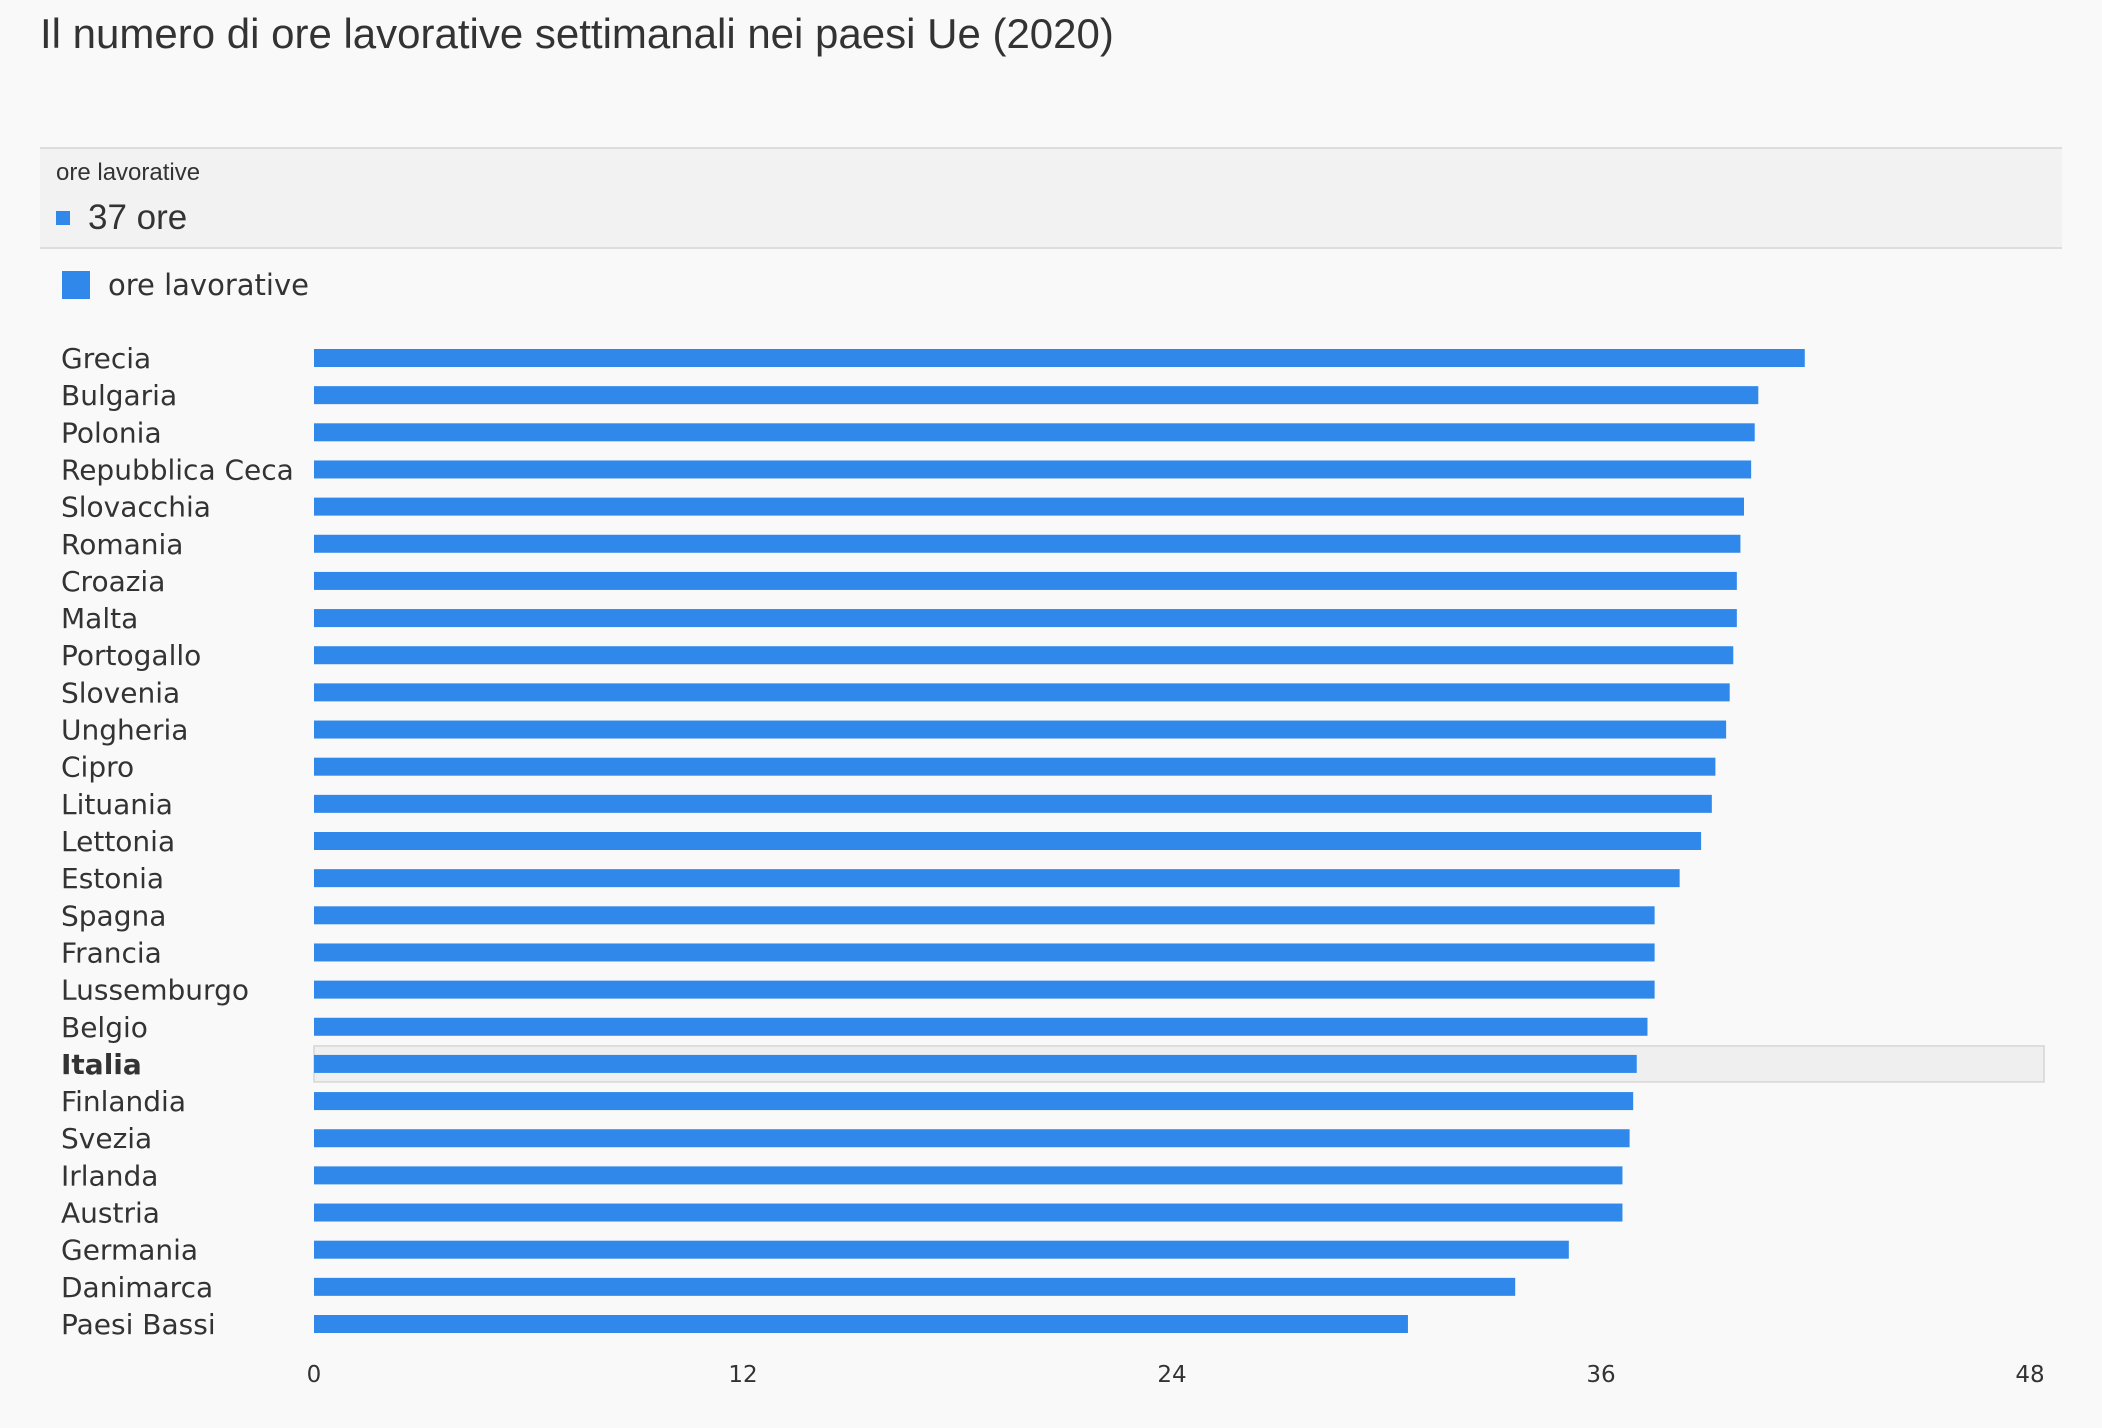 The image size is (2102, 1428). I want to click on category-label: Spagna, so click(113, 915).